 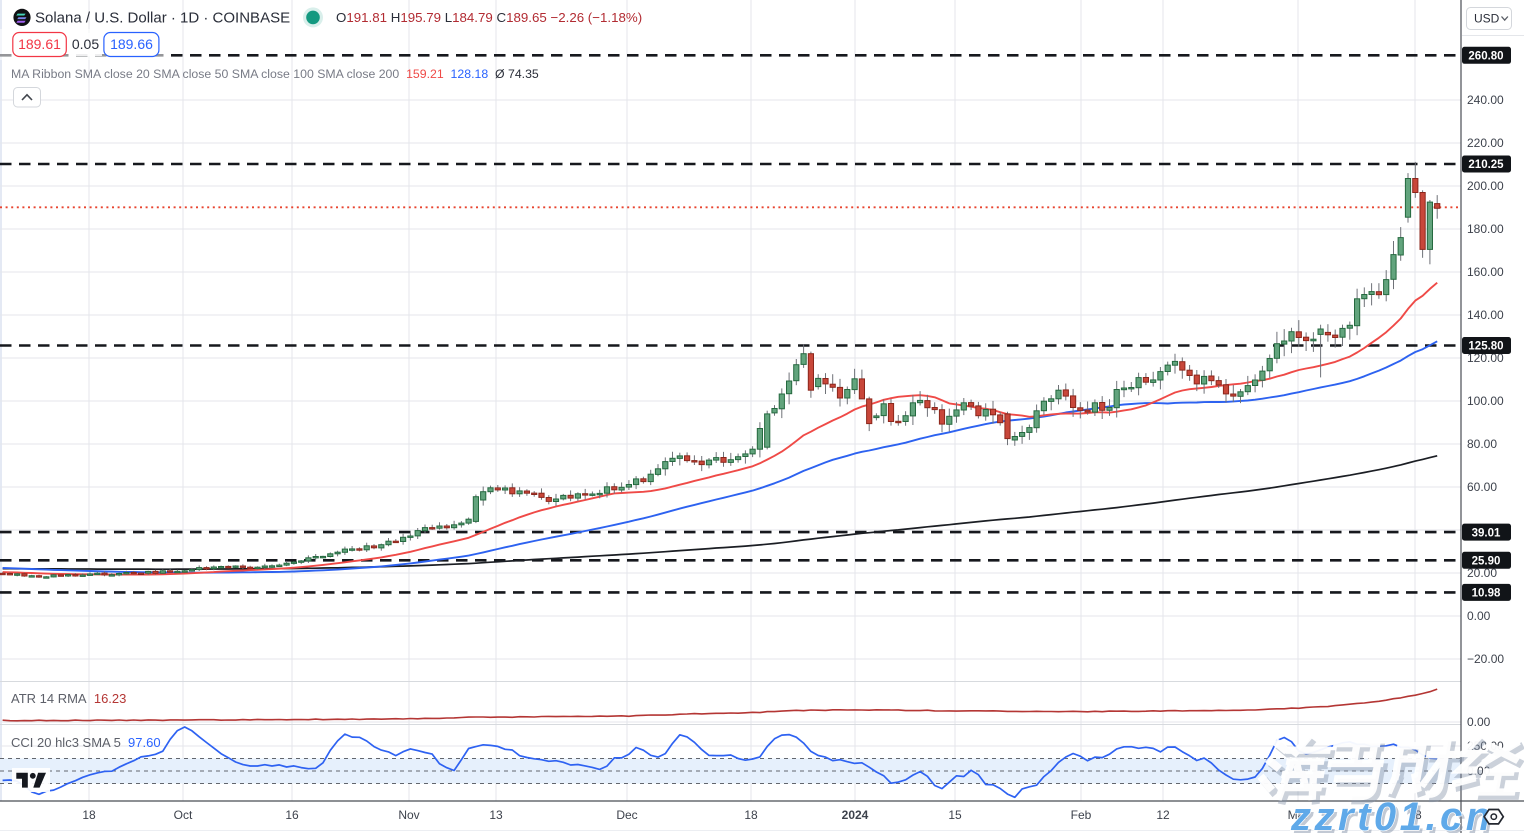 What do you see at coordinates (408, 815) in the screenshot?
I see `svg-text: Nov` at bounding box center [408, 815].